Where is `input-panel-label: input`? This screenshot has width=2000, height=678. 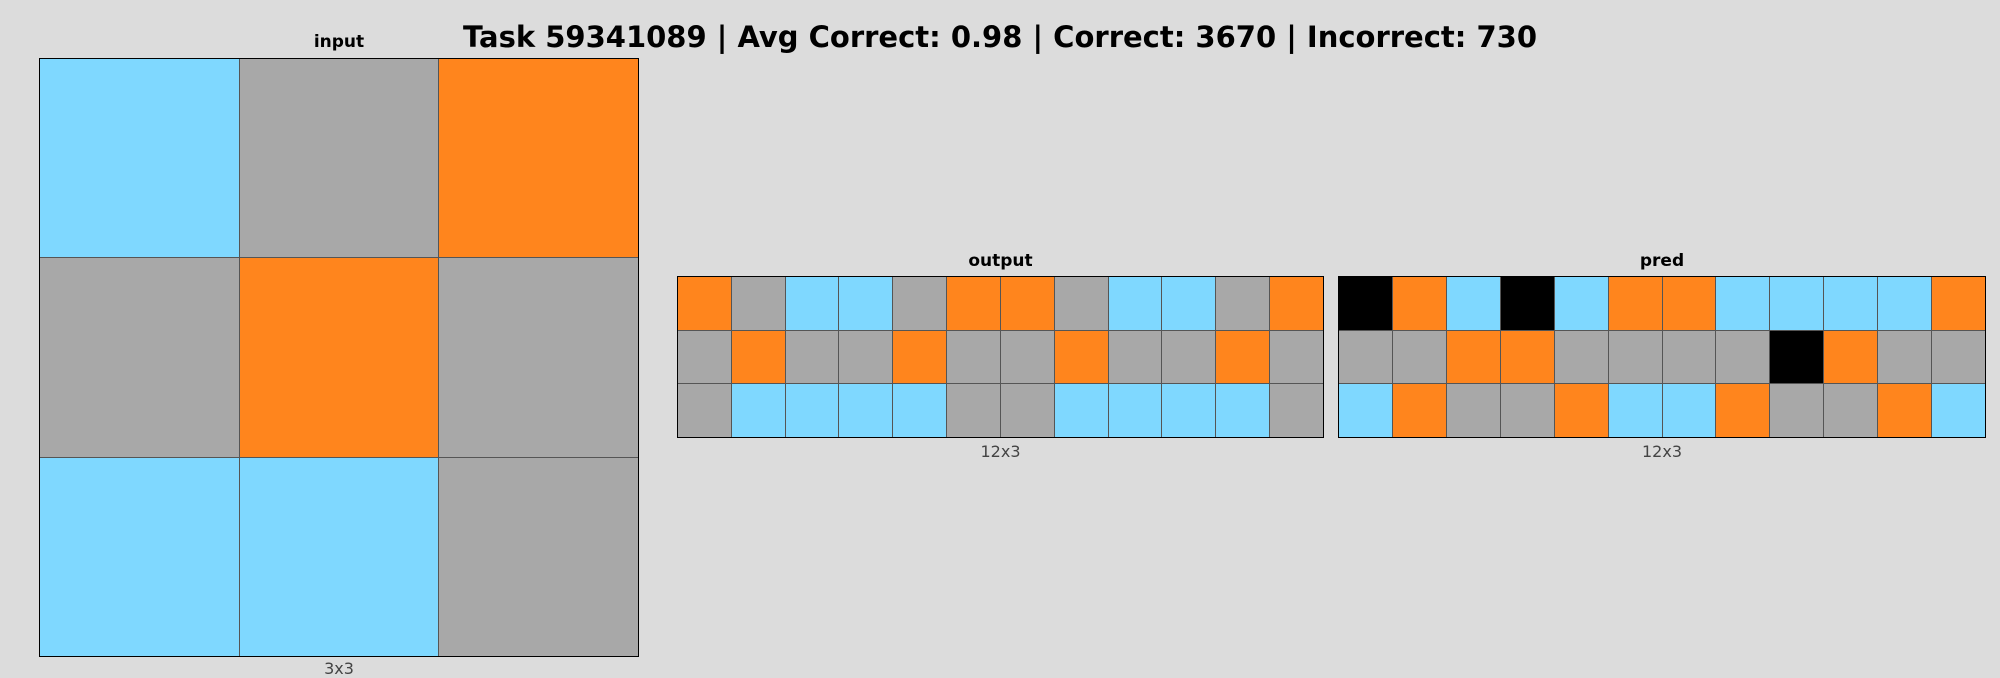 input-panel-label: input is located at coordinates (339, 42).